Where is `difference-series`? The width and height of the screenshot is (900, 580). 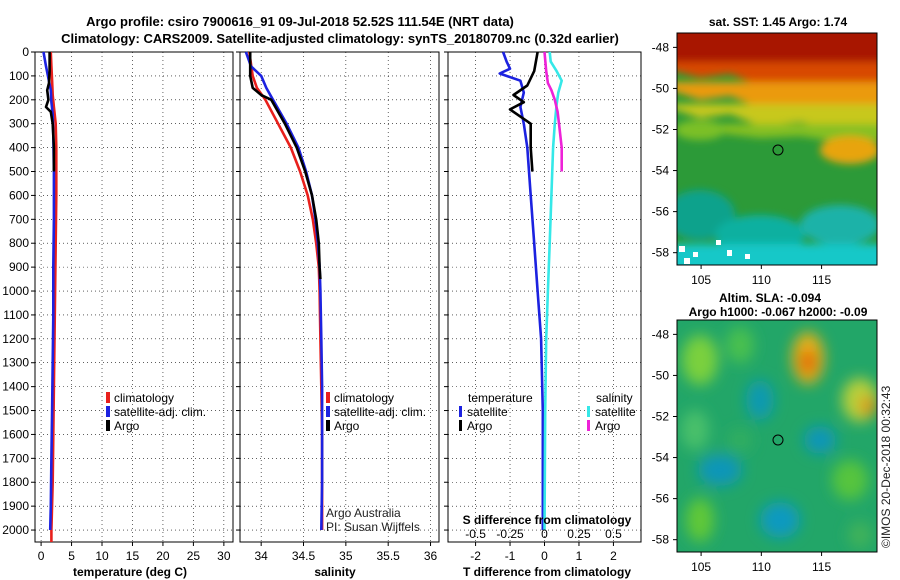 difference-series is located at coordinates (530, 291).